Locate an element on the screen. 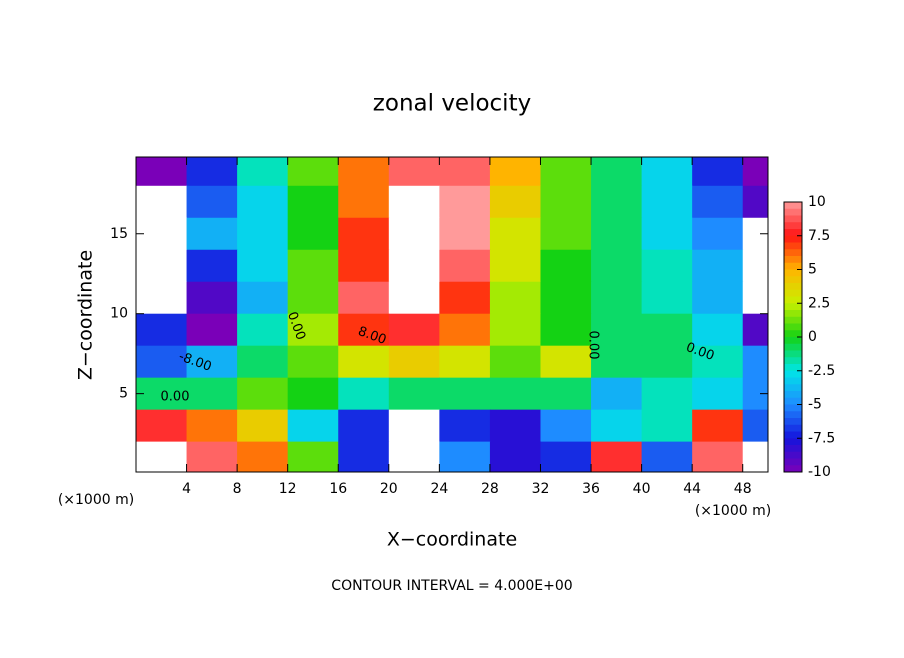  x-tick-label: 8 is located at coordinates (237, 489).